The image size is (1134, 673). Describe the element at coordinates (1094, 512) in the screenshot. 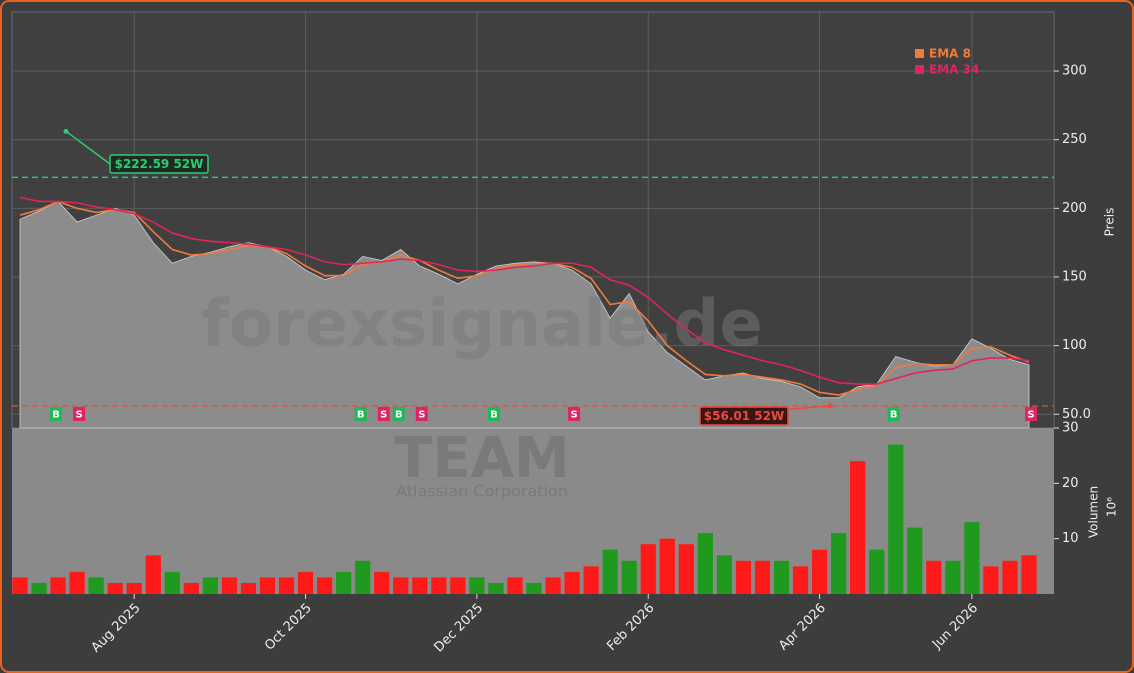

I see `volume-axis-label: Volumen` at that location.